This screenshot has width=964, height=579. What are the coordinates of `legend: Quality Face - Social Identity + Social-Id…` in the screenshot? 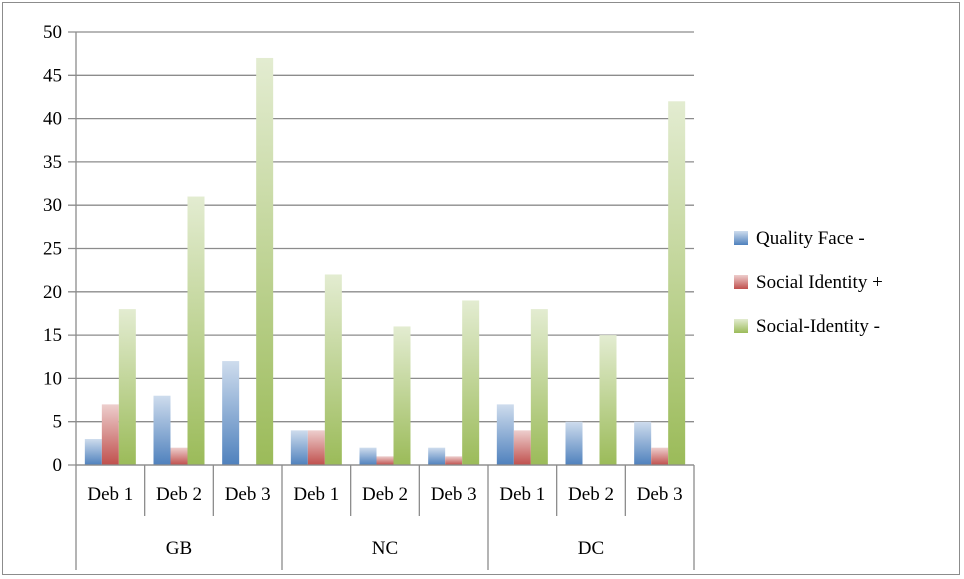 It's located at (808, 282).